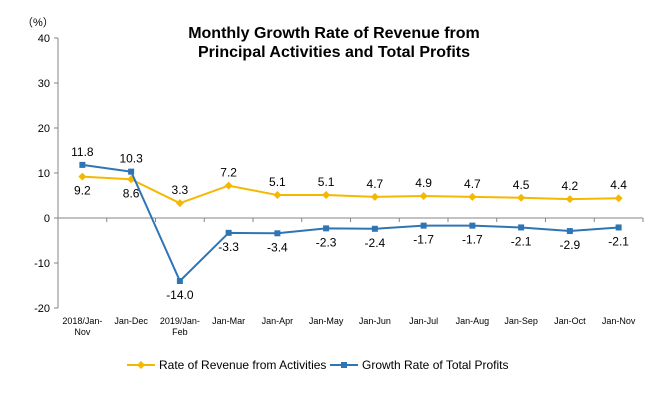  What do you see at coordinates (38, 22) in the screenshot?
I see `y-unit-label: （%）` at bounding box center [38, 22].